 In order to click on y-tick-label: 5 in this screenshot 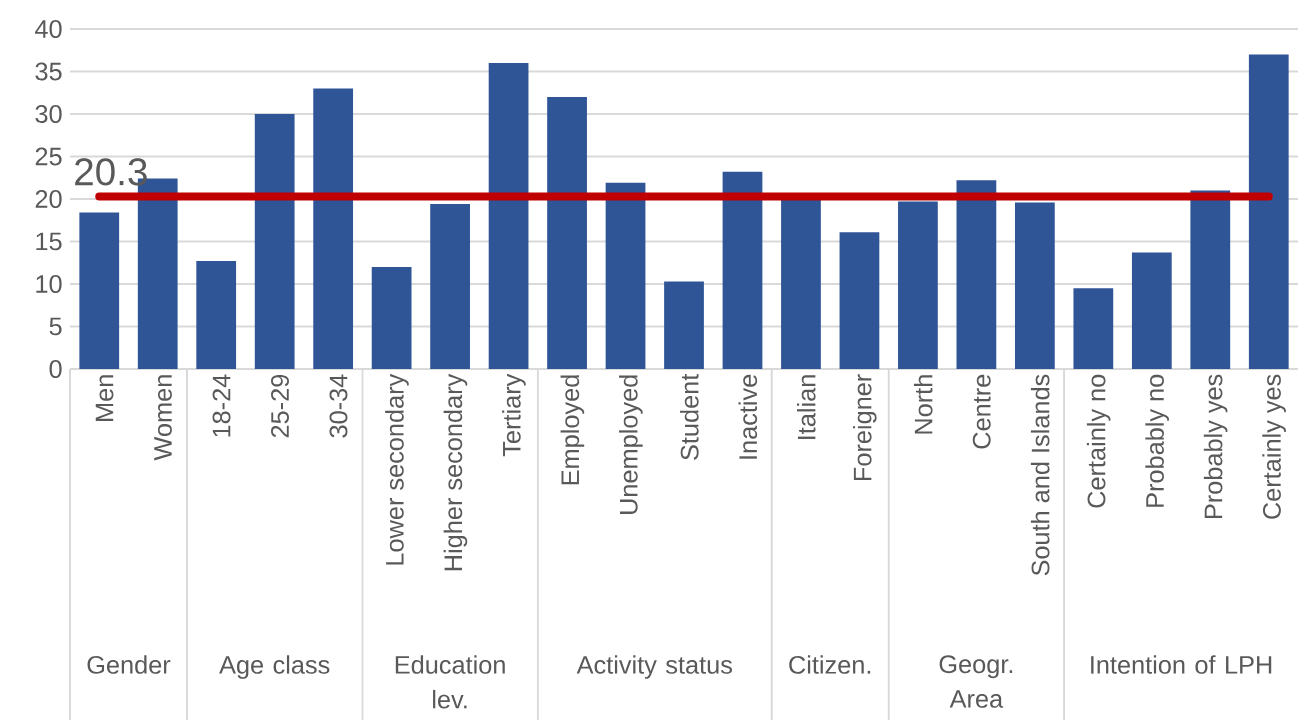, I will do `click(55, 326)`.